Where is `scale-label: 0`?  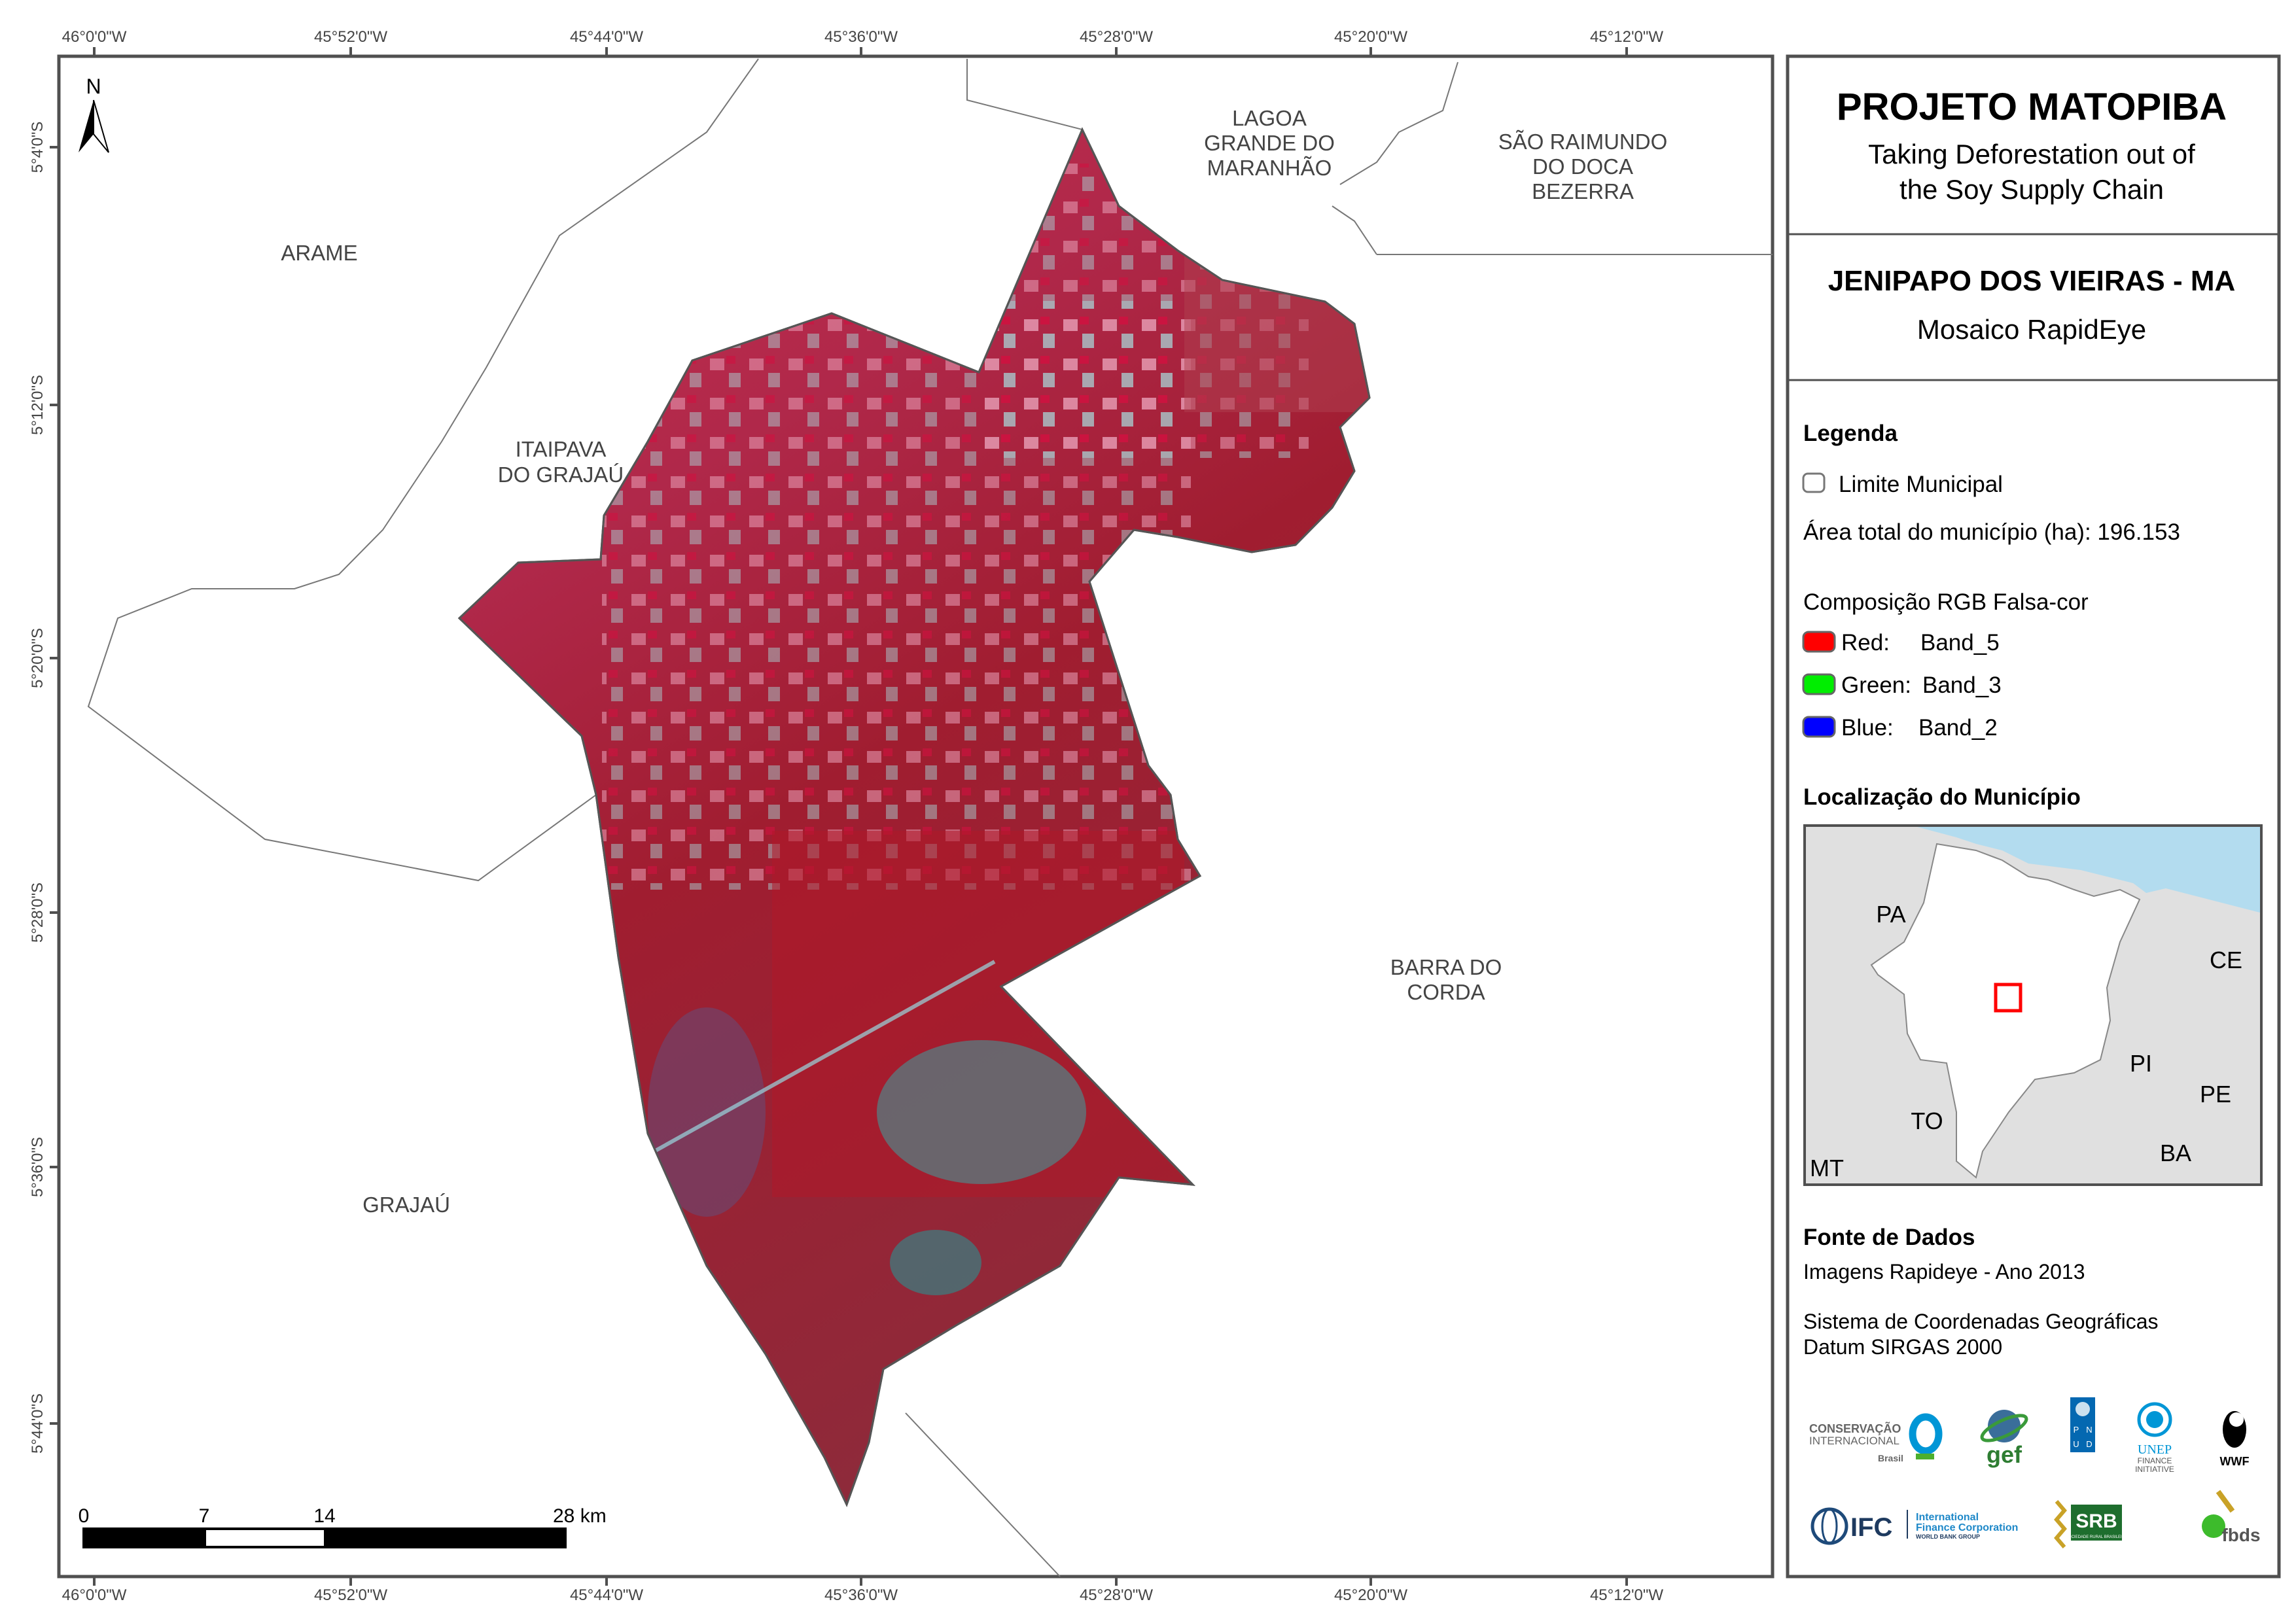 scale-label: 0 is located at coordinates (84, 1516).